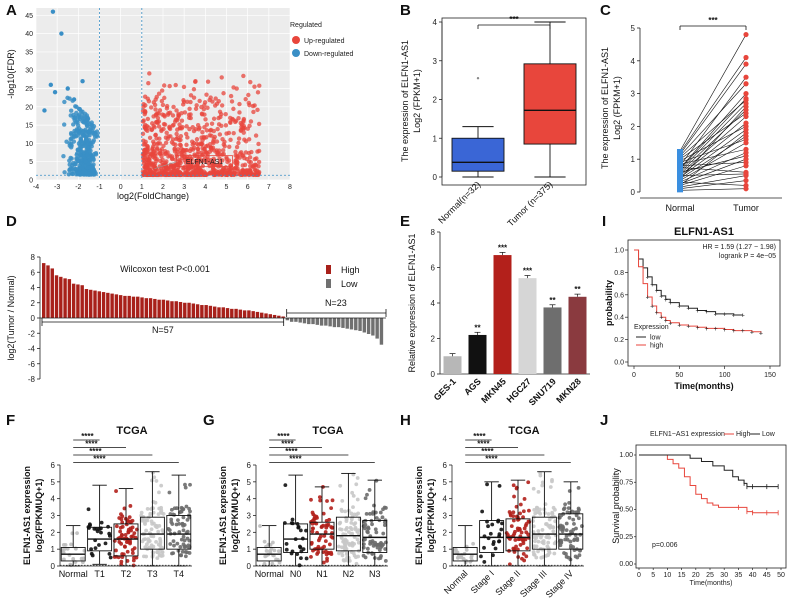  I want to click on panel-f-y-tick-label: 1, so click(53, 549).